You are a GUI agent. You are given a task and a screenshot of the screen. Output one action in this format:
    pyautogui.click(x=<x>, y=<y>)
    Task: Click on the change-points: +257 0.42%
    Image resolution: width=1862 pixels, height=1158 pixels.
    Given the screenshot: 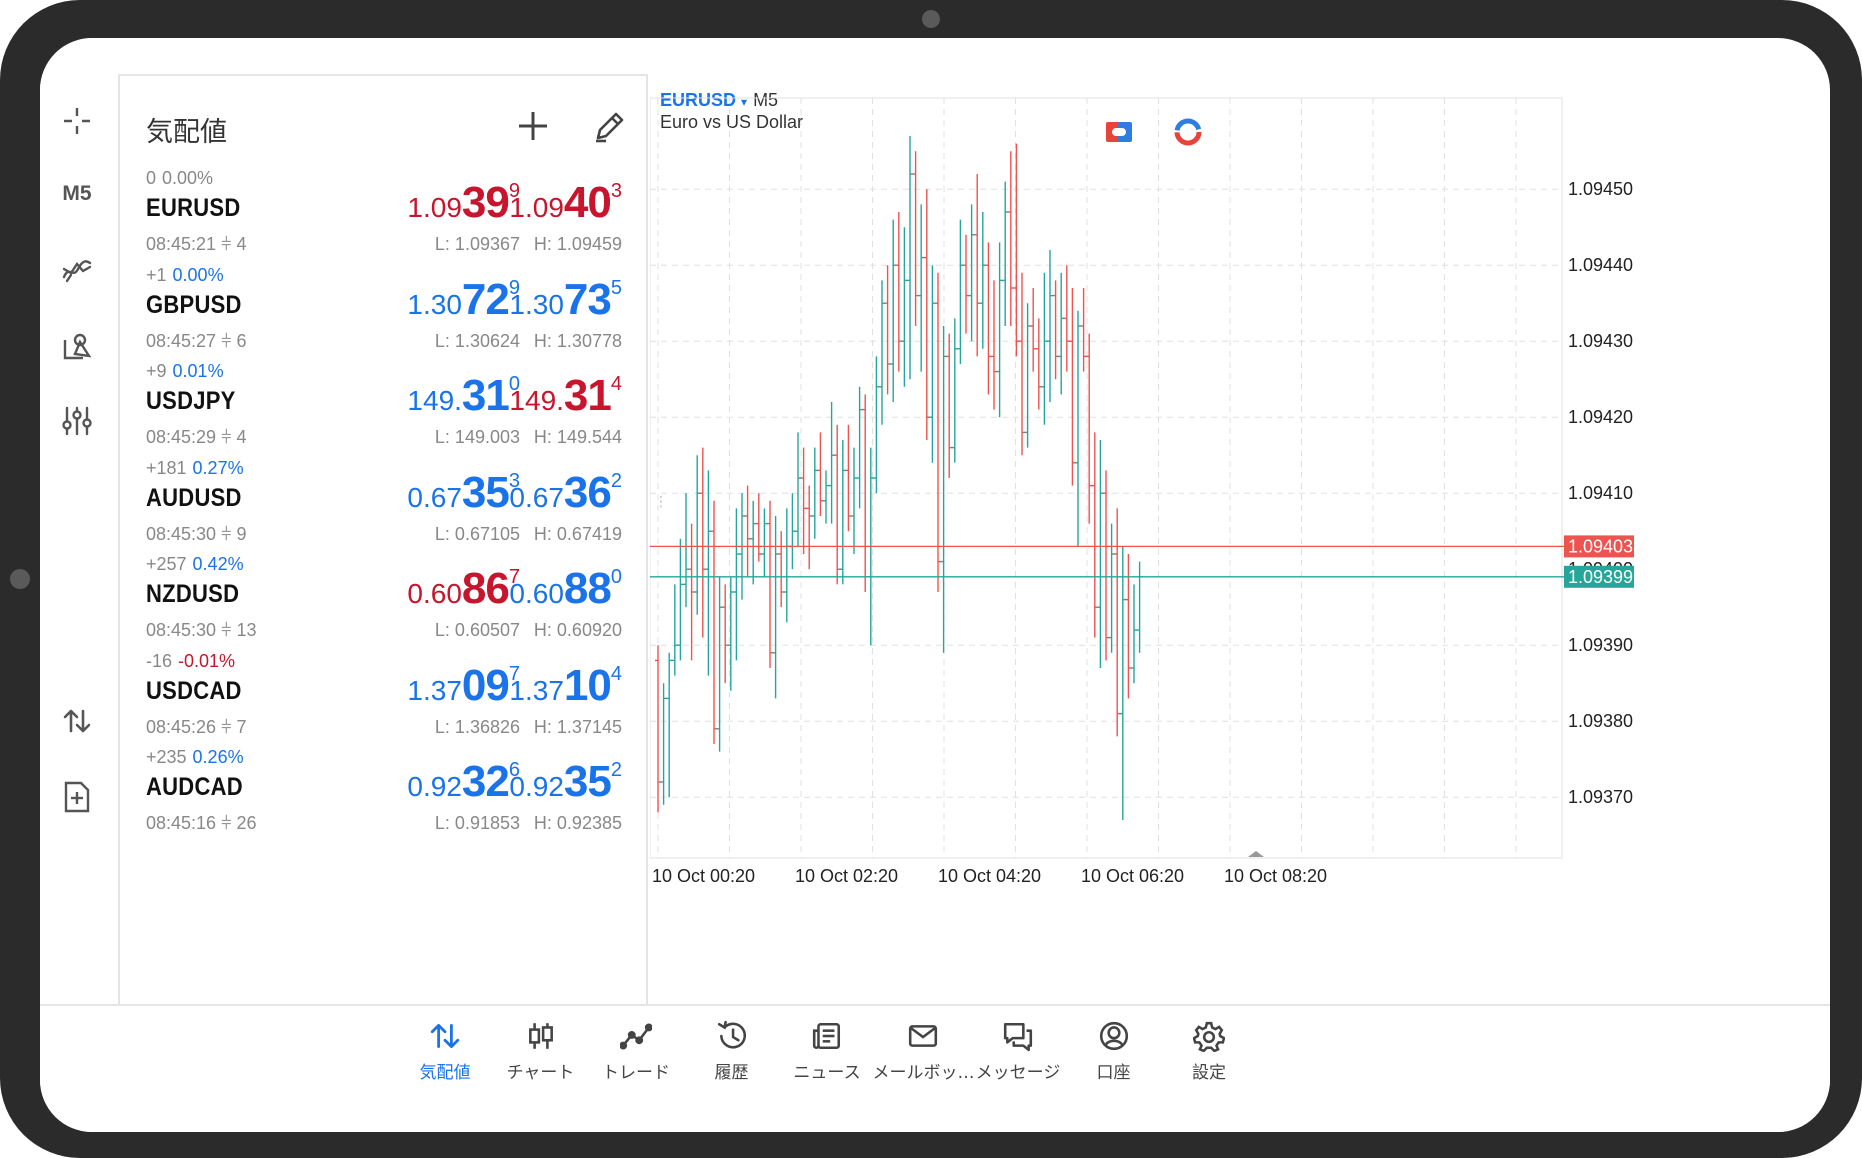 What is the action you would take?
    pyautogui.click(x=195, y=564)
    